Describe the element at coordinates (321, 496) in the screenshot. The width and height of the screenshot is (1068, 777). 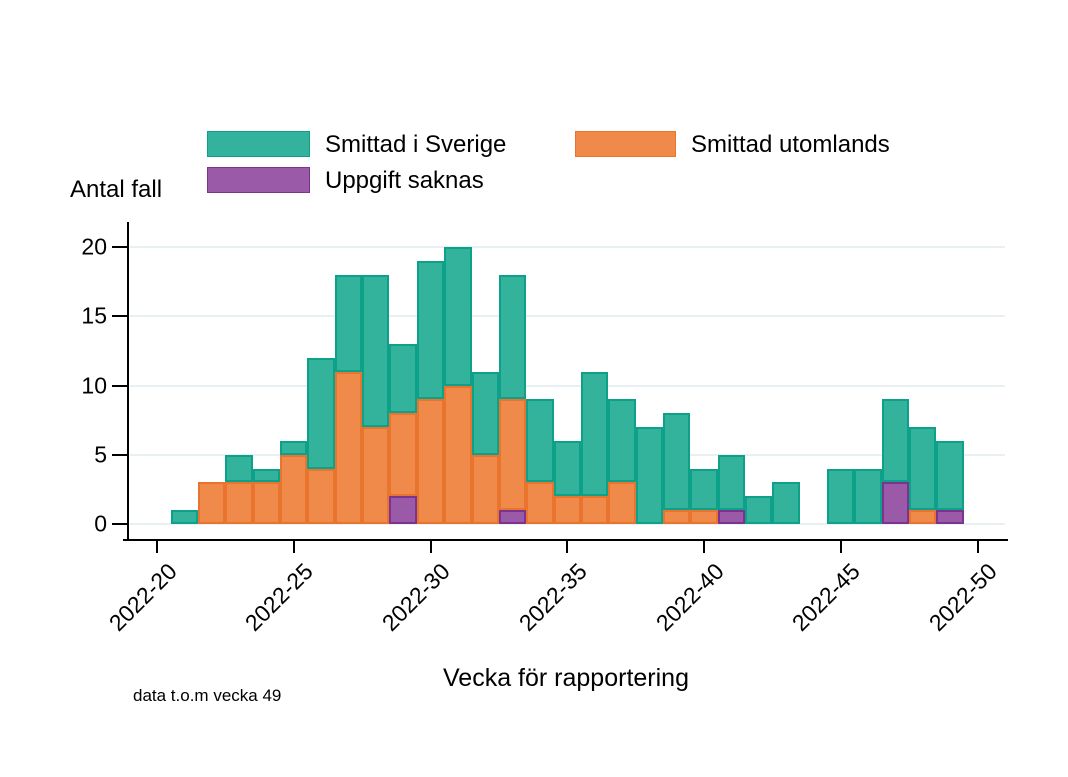
I see `bar-segment-2022-26-Smittad utomlands` at that location.